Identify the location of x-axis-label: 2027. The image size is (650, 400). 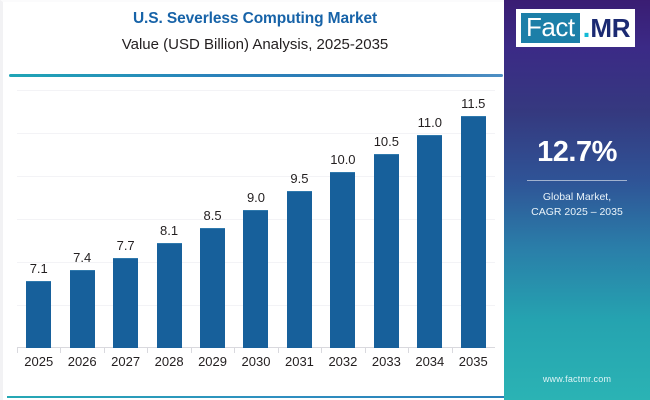
(126, 361).